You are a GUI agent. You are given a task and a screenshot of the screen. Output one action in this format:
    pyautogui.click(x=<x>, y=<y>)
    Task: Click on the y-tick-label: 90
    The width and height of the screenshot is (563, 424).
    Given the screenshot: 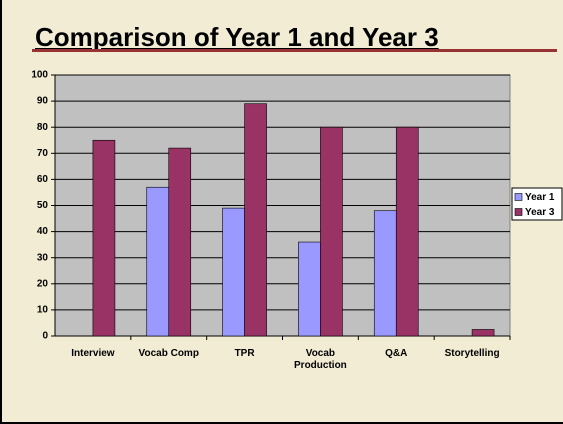 What is the action you would take?
    pyautogui.click(x=43, y=101)
    